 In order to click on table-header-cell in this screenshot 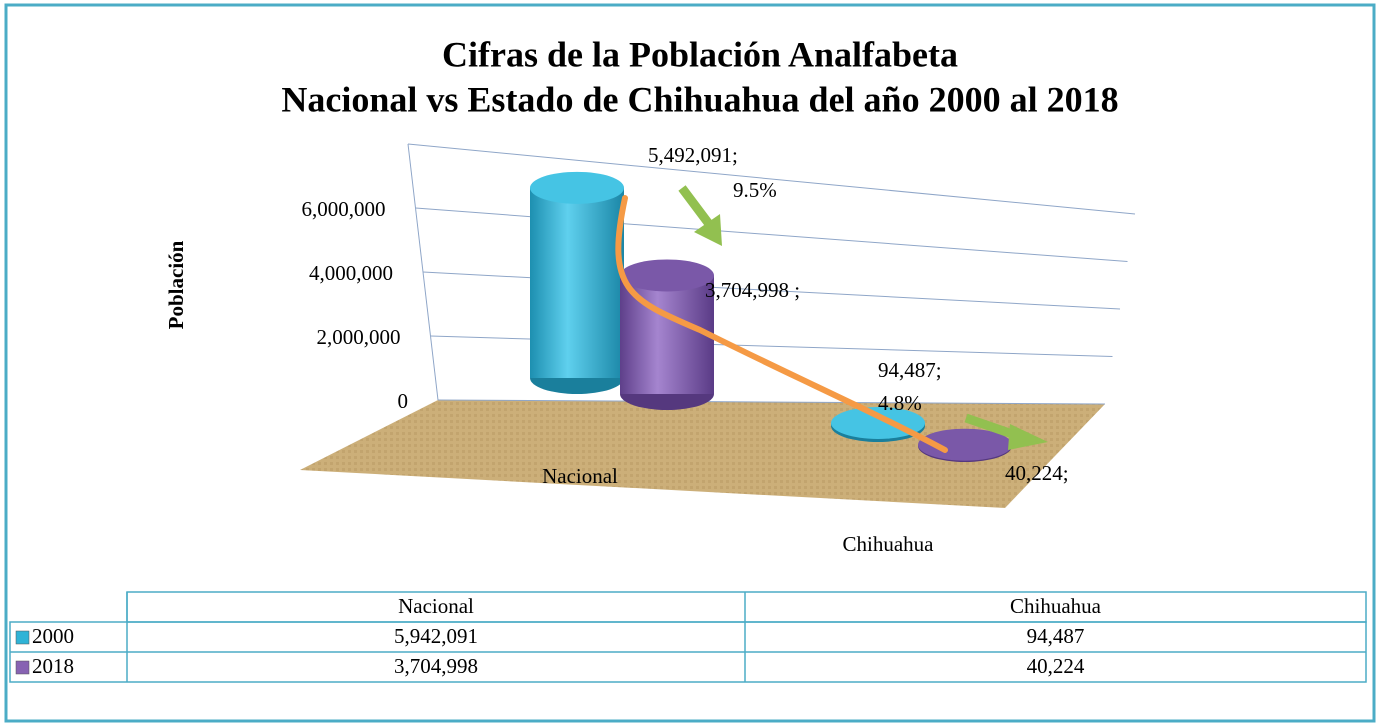, I will do `click(746, 607)`.